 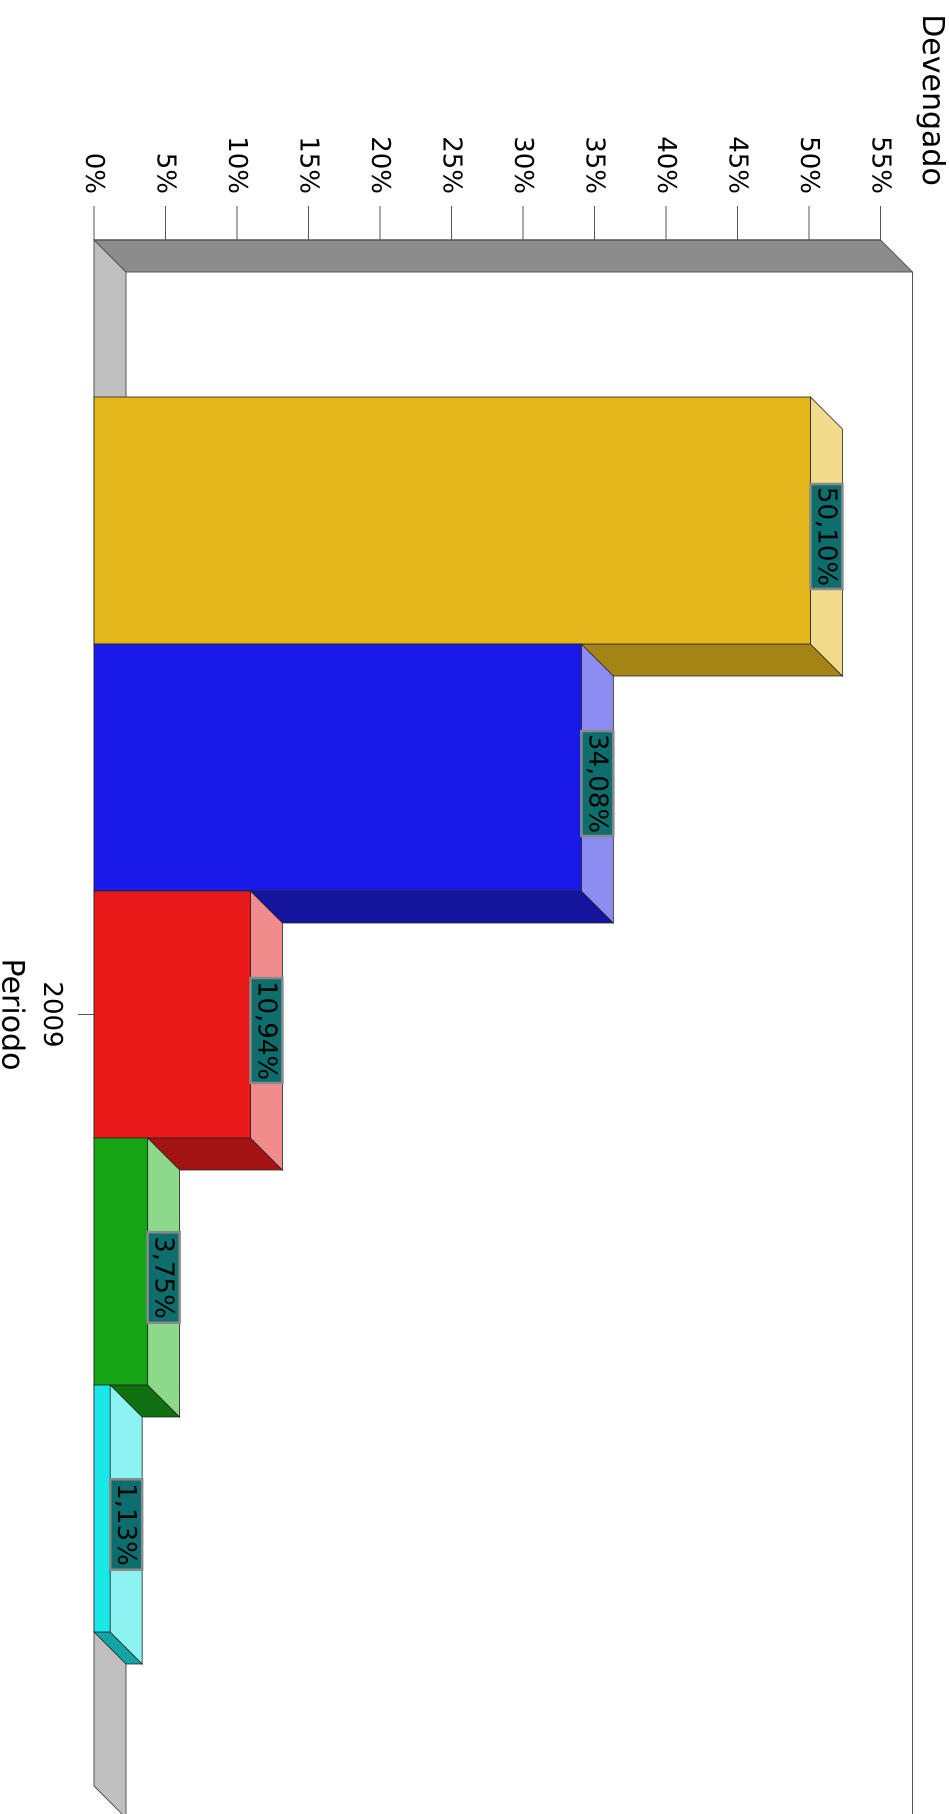 What do you see at coordinates (237, 165) in the screenshot?
I see `y-tick-label: 10%` at bounding box center [237, 165].